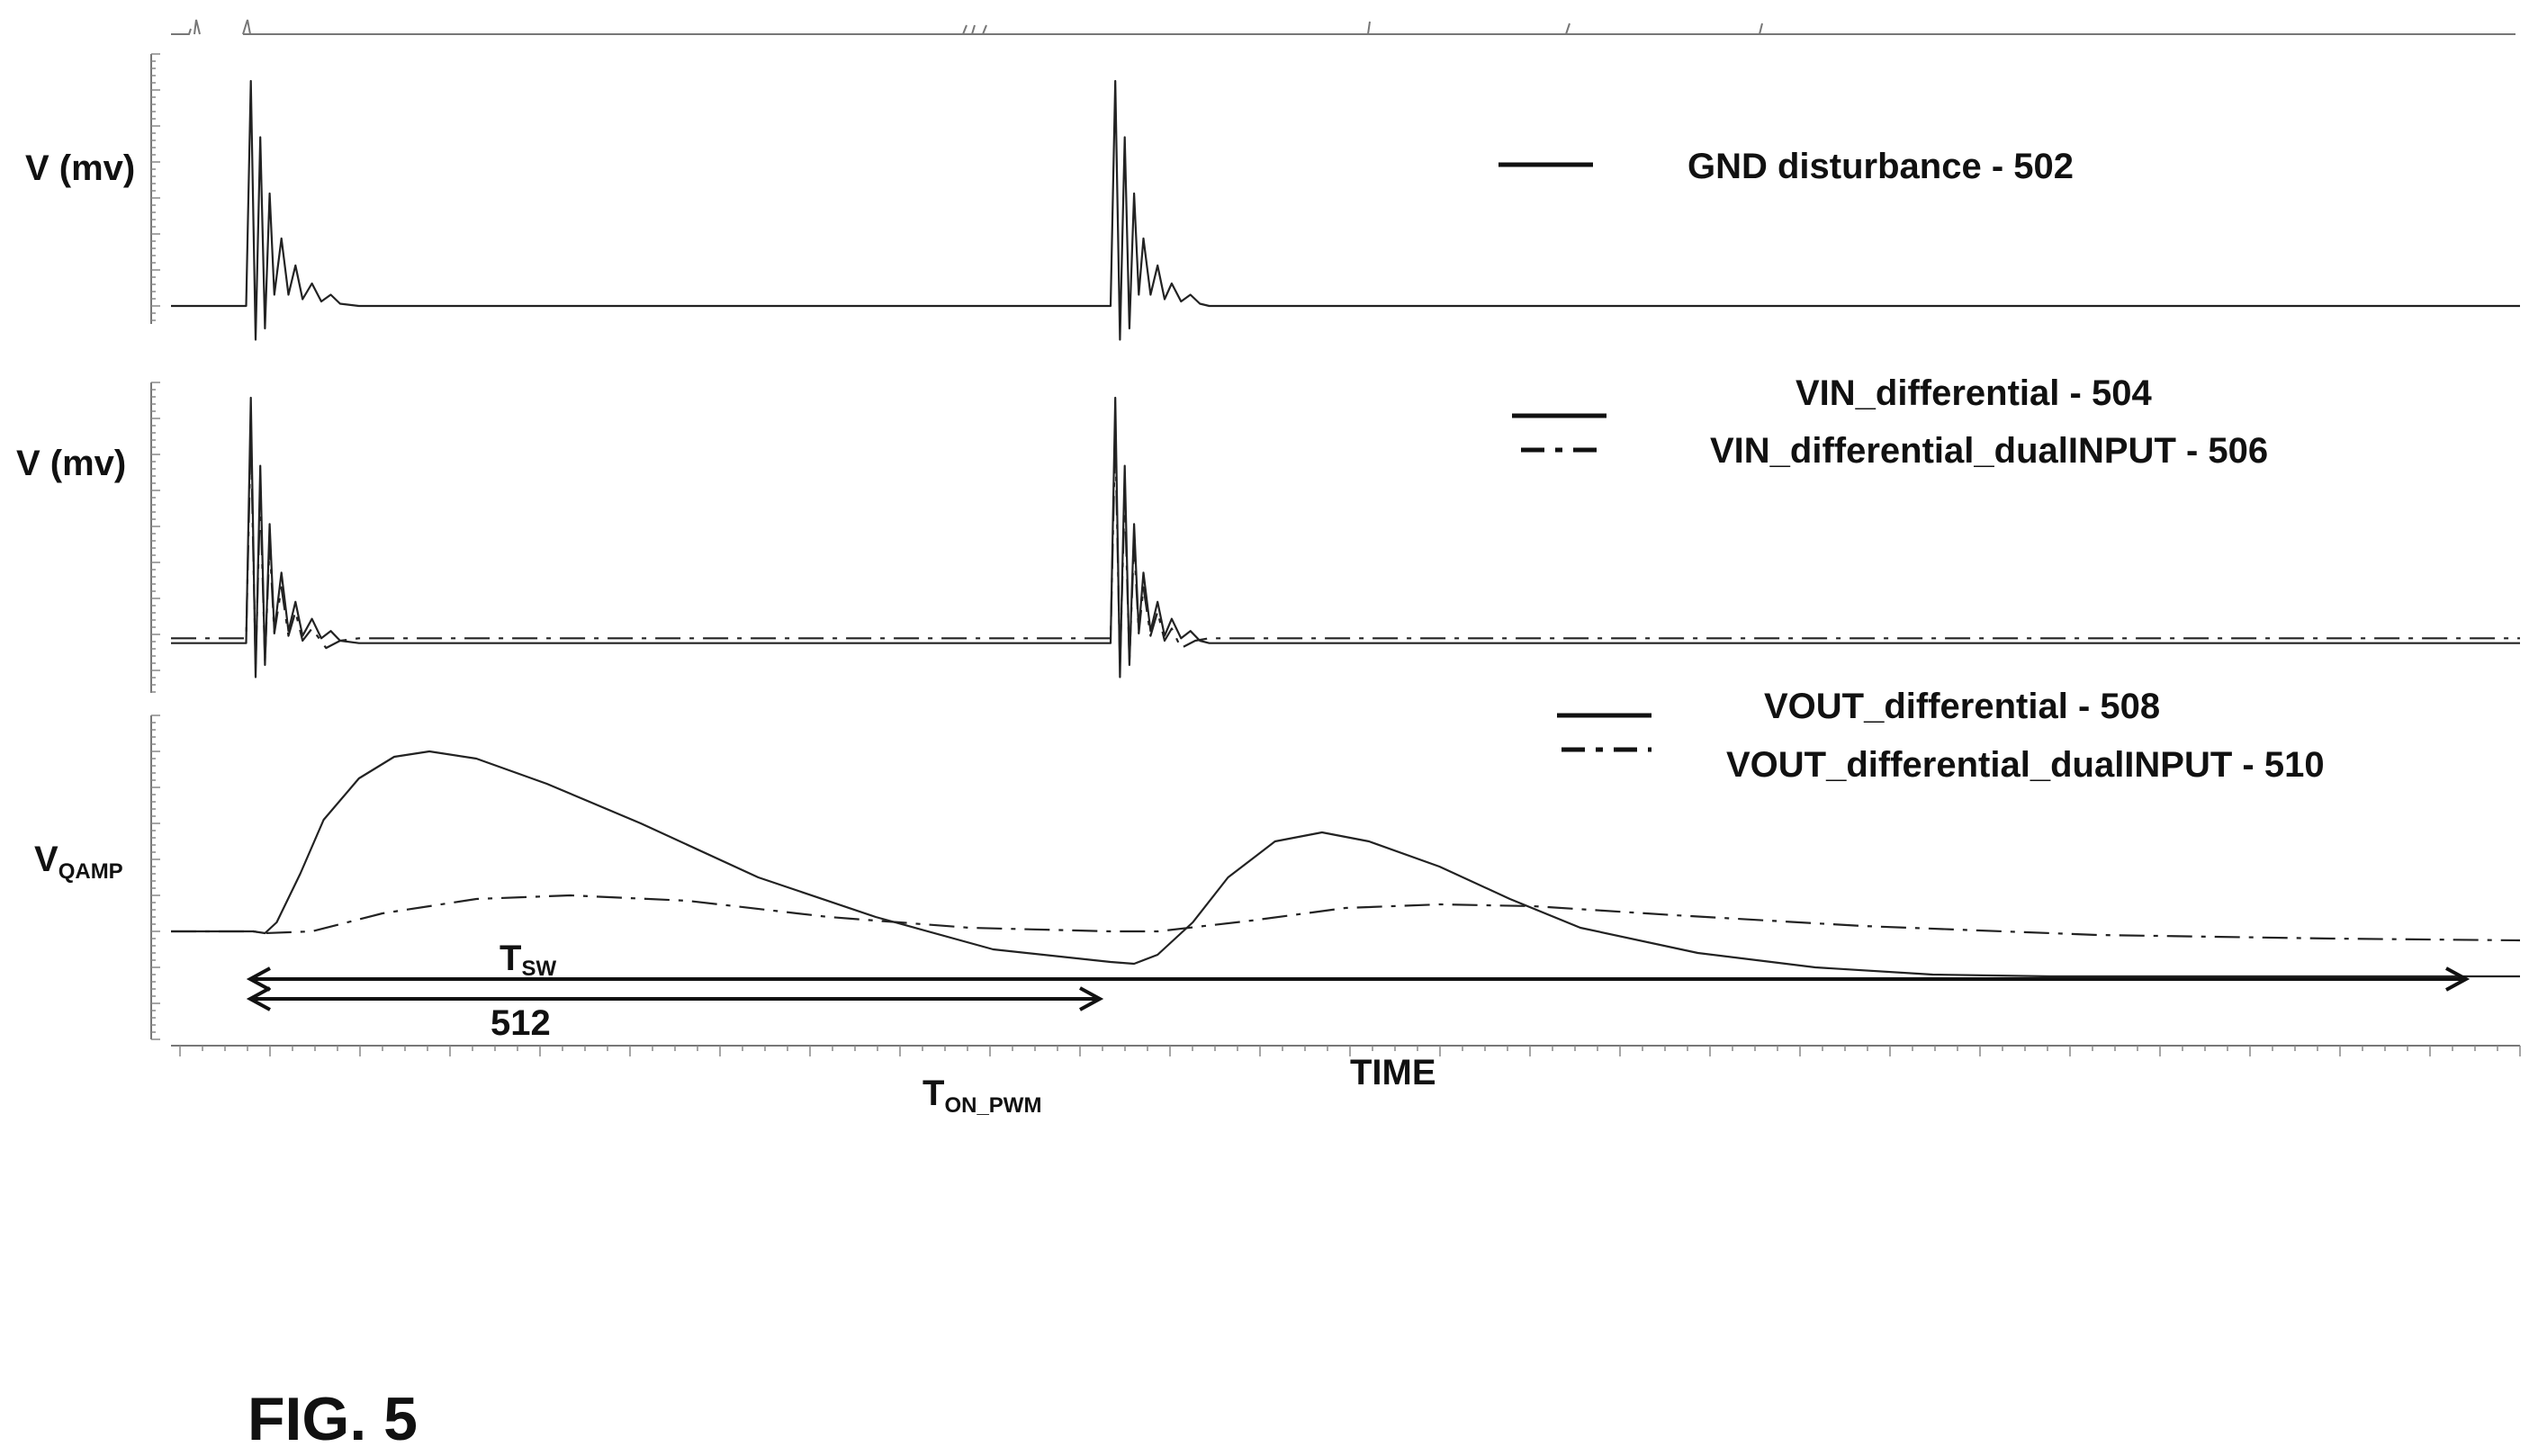 This screenshot has height=1456, width=2529. What do you see at coordinates (1989, 451) in the screenshot?
I see `legend-label-vin-dual: VIN_differential_dualINPUT - 506` at bounding box center [1989, 451].